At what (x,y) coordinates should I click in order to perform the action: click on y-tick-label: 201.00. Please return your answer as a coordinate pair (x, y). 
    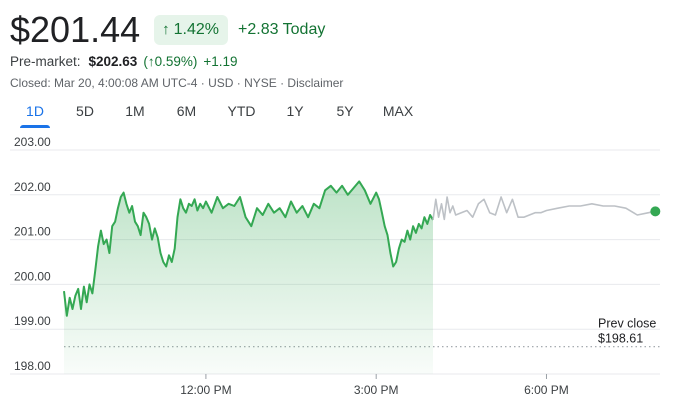
    Looking at the image, I should click on (32, 232).